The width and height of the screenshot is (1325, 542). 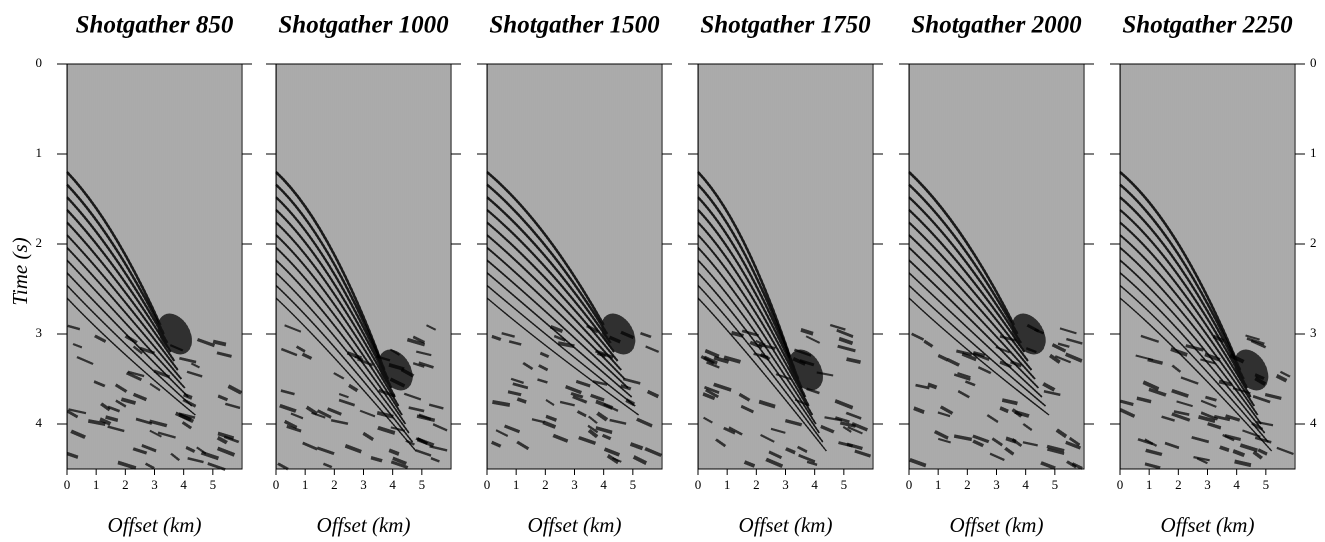 I want to click on reflection-blob, so click(x=174, y=334).